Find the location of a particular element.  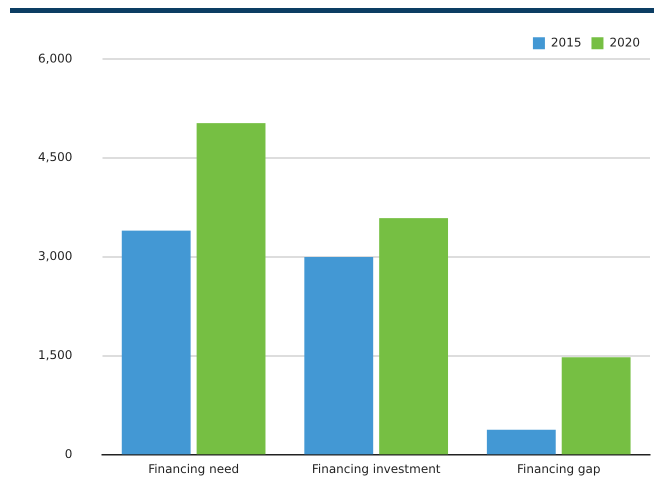

x-tick-label: Financing need is located at coordinates (194, 469).